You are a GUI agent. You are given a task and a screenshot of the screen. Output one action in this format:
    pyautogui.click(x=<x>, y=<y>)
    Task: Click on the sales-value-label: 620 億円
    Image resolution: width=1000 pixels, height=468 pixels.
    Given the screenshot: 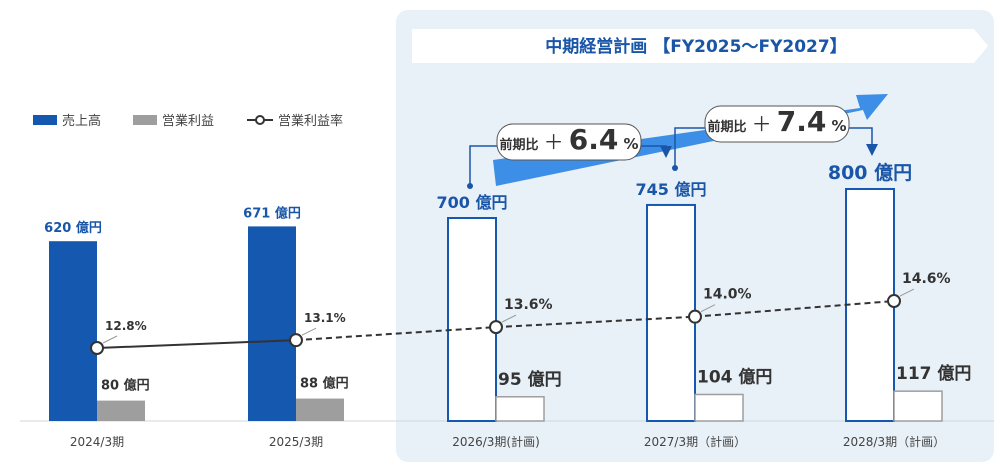 What is the action you would take?
    pyautogui.click(x=73, y=228)
    